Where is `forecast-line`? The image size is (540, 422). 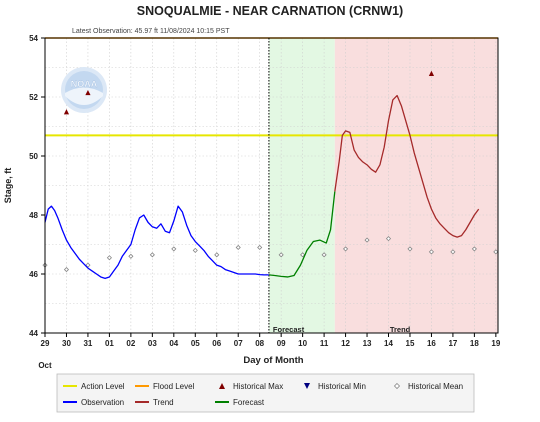 forecast-line is located at coordinates (302, 234).